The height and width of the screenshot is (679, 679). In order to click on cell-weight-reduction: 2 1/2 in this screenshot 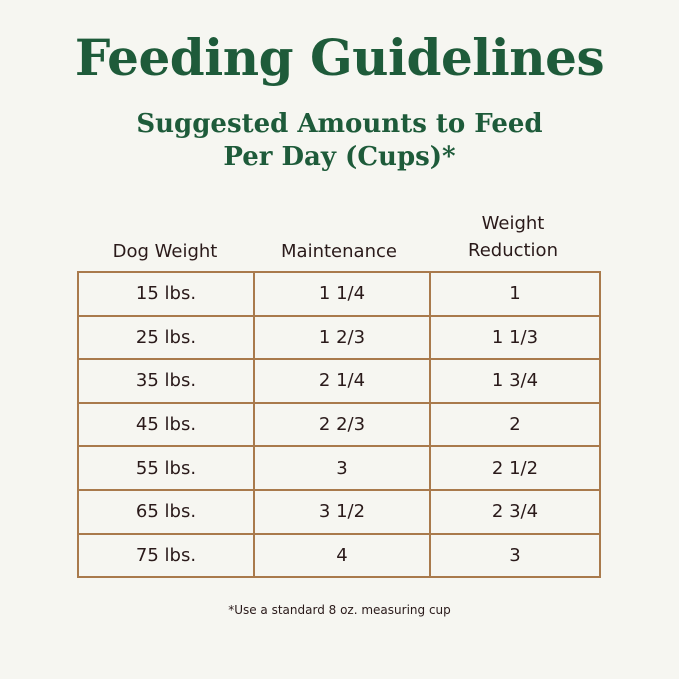, I will do `click(515, 468)`.